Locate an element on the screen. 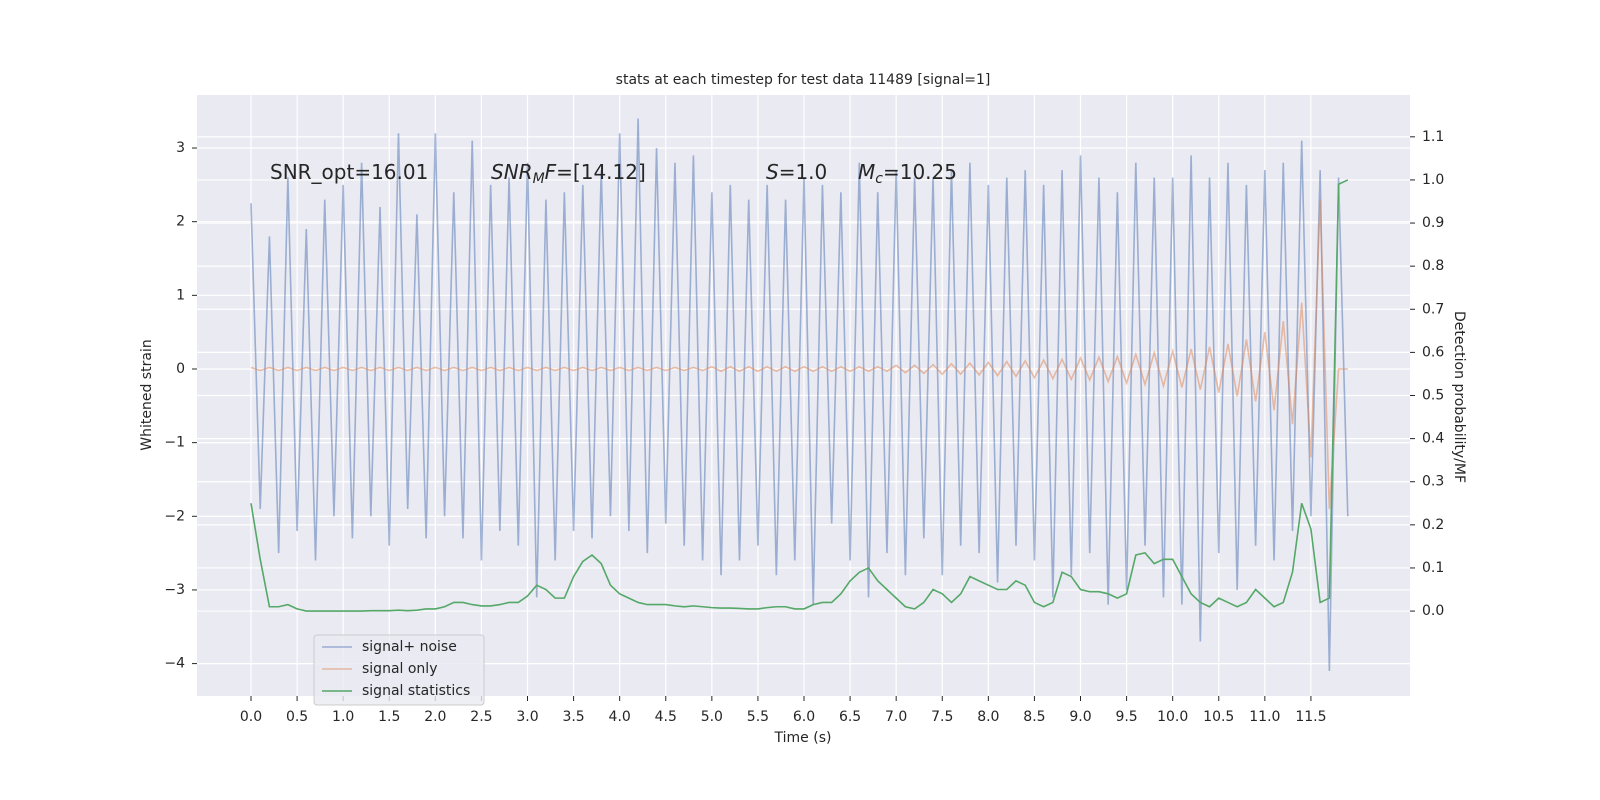 Image resolution: width=1600 pixels, height=800 pixels. x-tick-label: 10.5 is located at coordinates (1218, 717).